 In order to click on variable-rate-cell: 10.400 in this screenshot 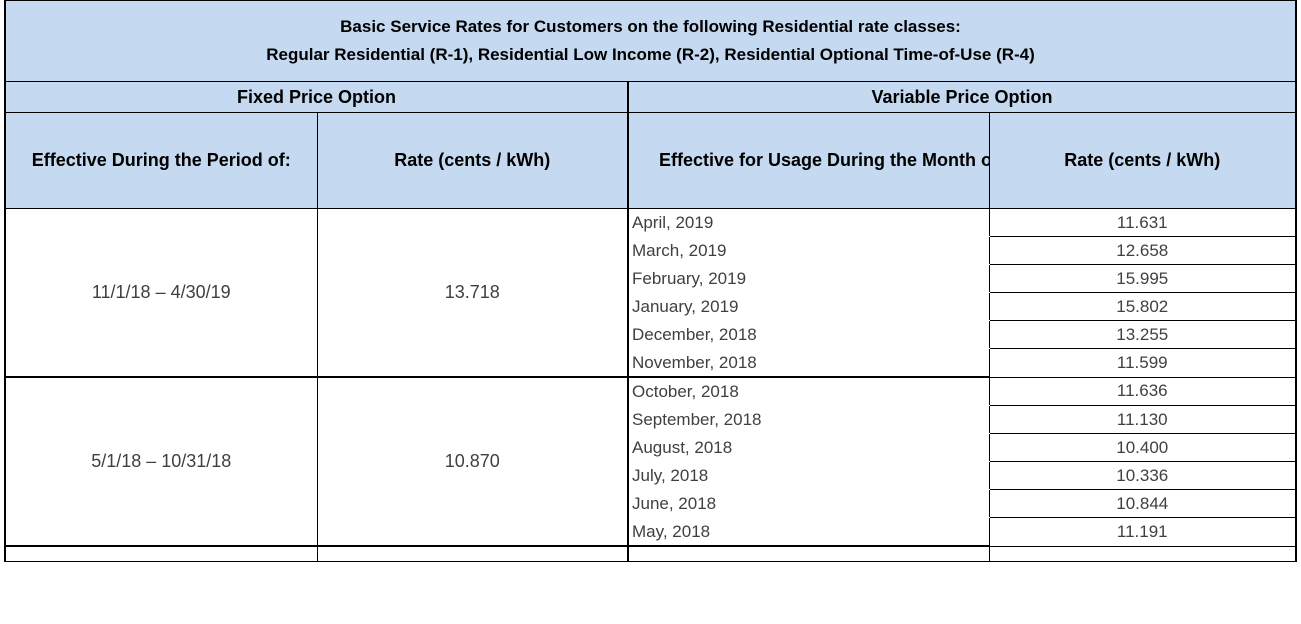, I will do `click(1143, 447)`.